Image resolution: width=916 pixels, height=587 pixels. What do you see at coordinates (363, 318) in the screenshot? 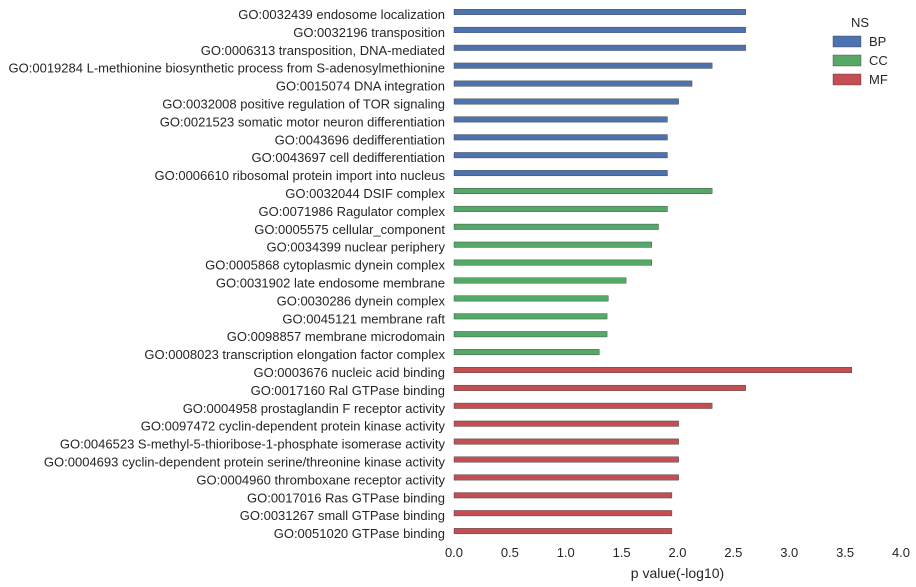
I see `category-label: GO:0045121 membrane raft` at bounding box center [363, 318].